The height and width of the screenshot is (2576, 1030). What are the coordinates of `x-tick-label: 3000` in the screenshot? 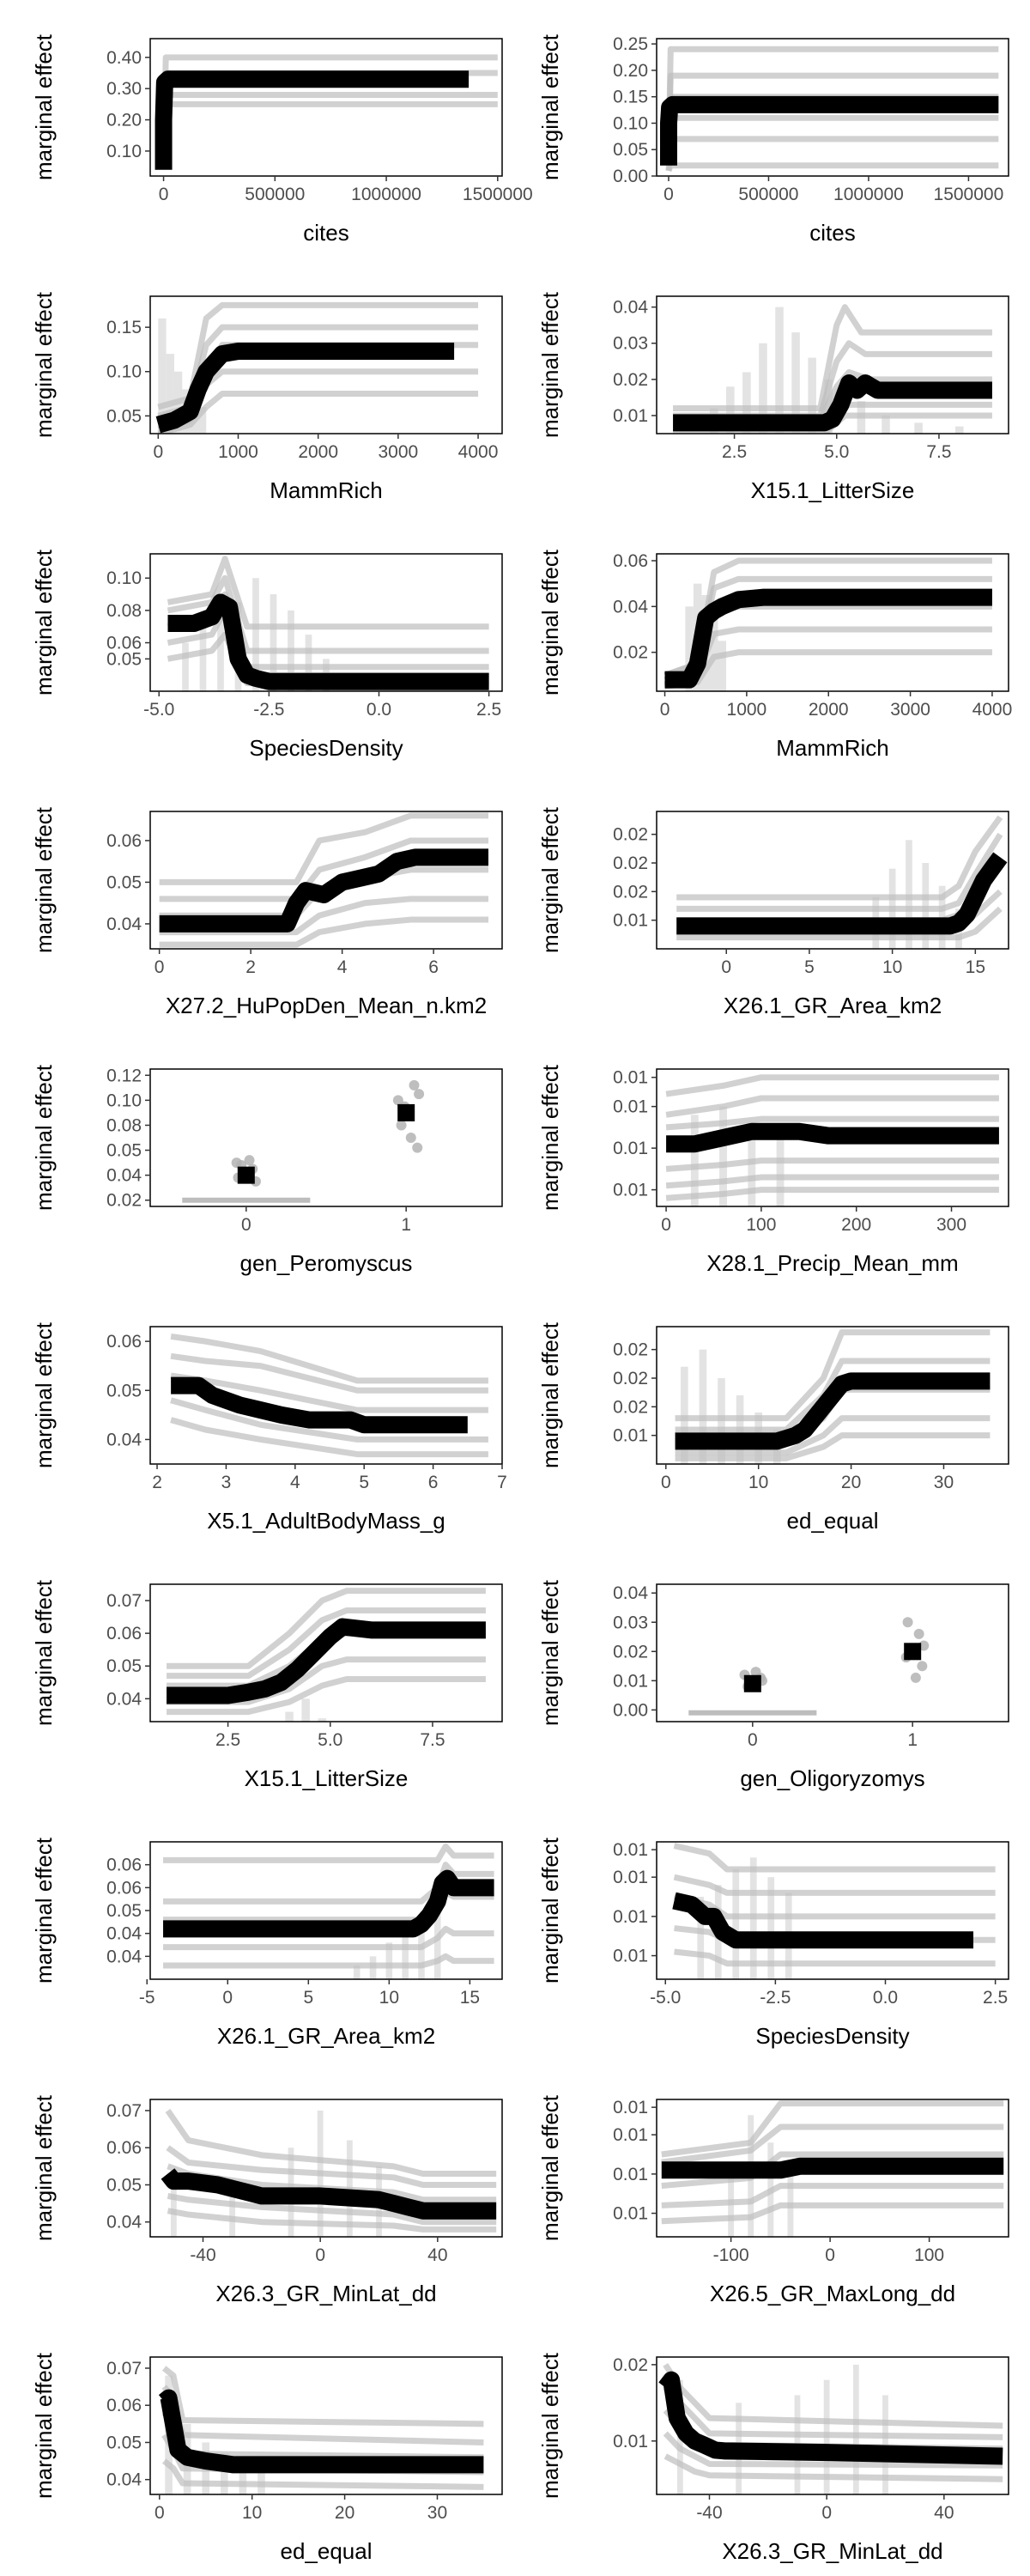 It's located at (399, 452).